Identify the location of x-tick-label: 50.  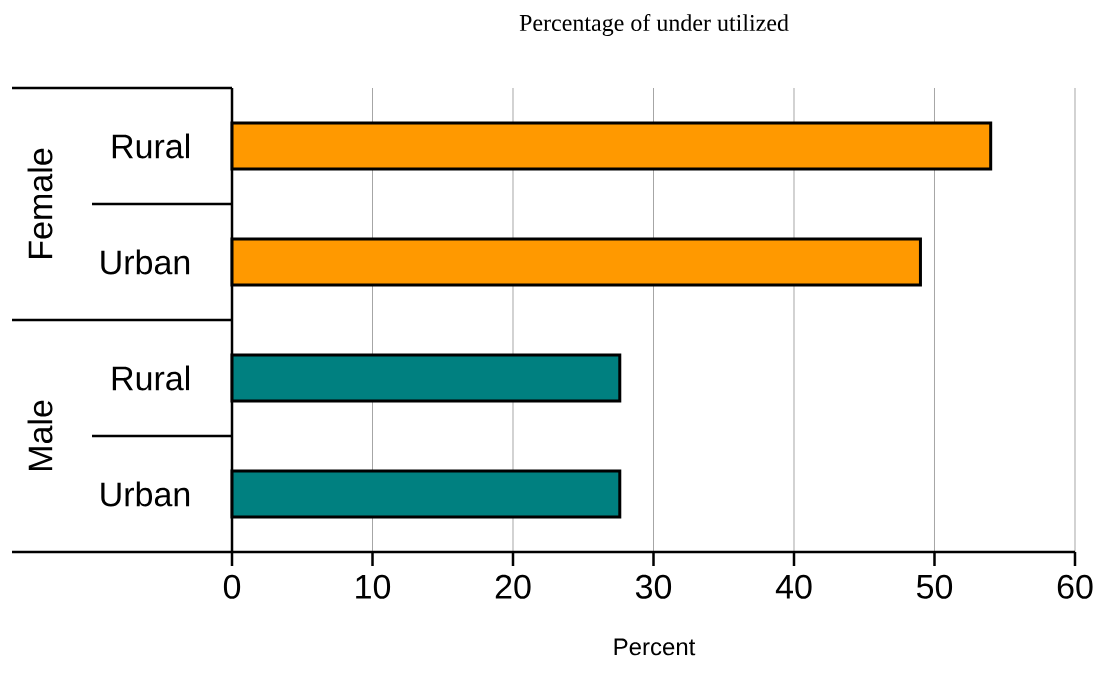
(934, 586).